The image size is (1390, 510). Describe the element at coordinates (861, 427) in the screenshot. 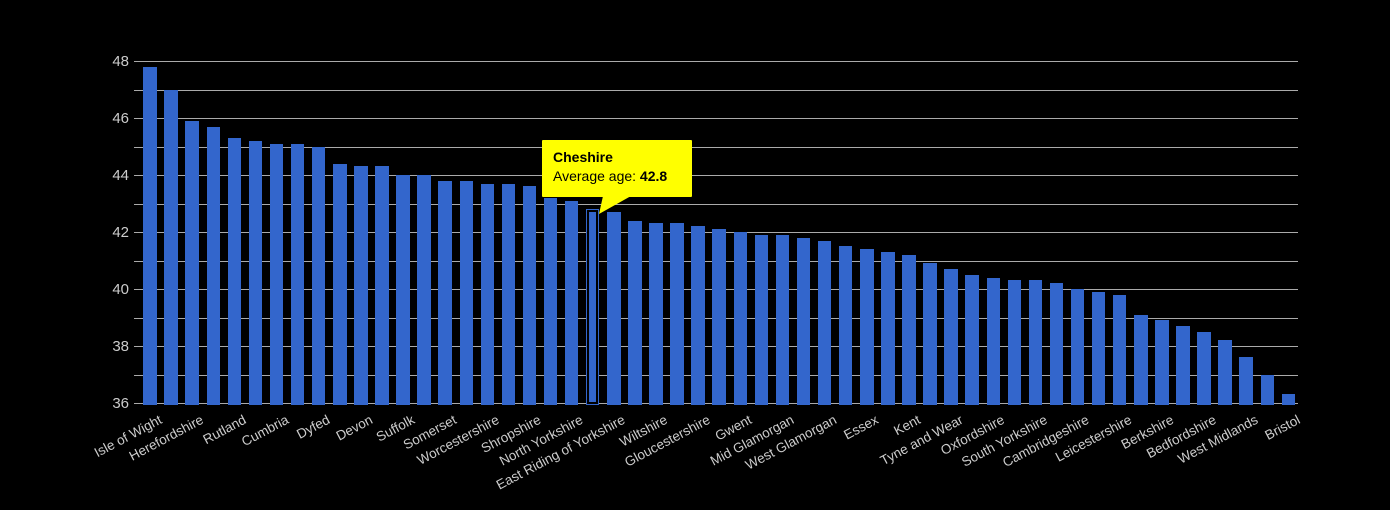

I see `x-axis-label-essex: Essex` at that location.